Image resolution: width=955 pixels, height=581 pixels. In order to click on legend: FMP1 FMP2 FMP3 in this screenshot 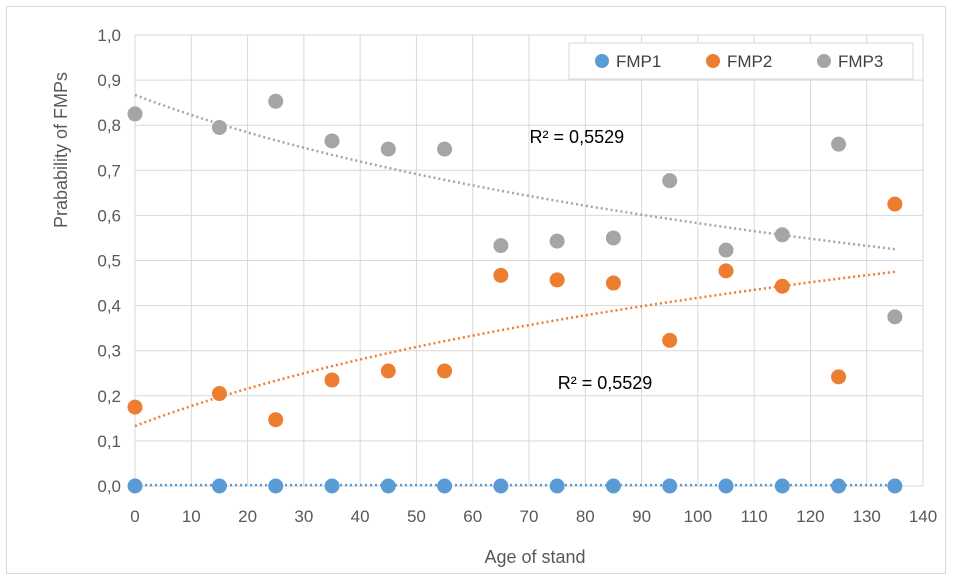, I will do `click(741, 61)`.